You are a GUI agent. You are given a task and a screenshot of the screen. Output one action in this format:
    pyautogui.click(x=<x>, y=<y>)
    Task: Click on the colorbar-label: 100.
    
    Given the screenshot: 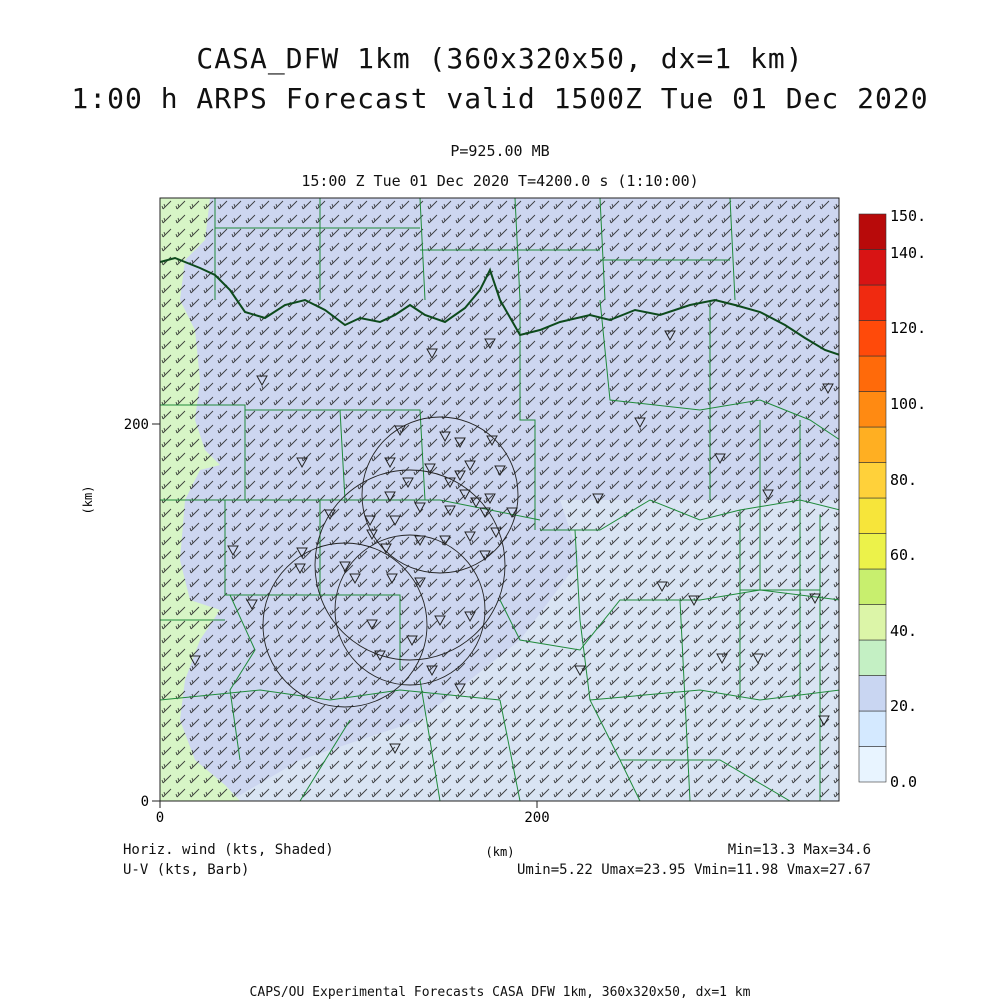 What is the action you would take?
    pyautogui.click(x=908, y=404)
    